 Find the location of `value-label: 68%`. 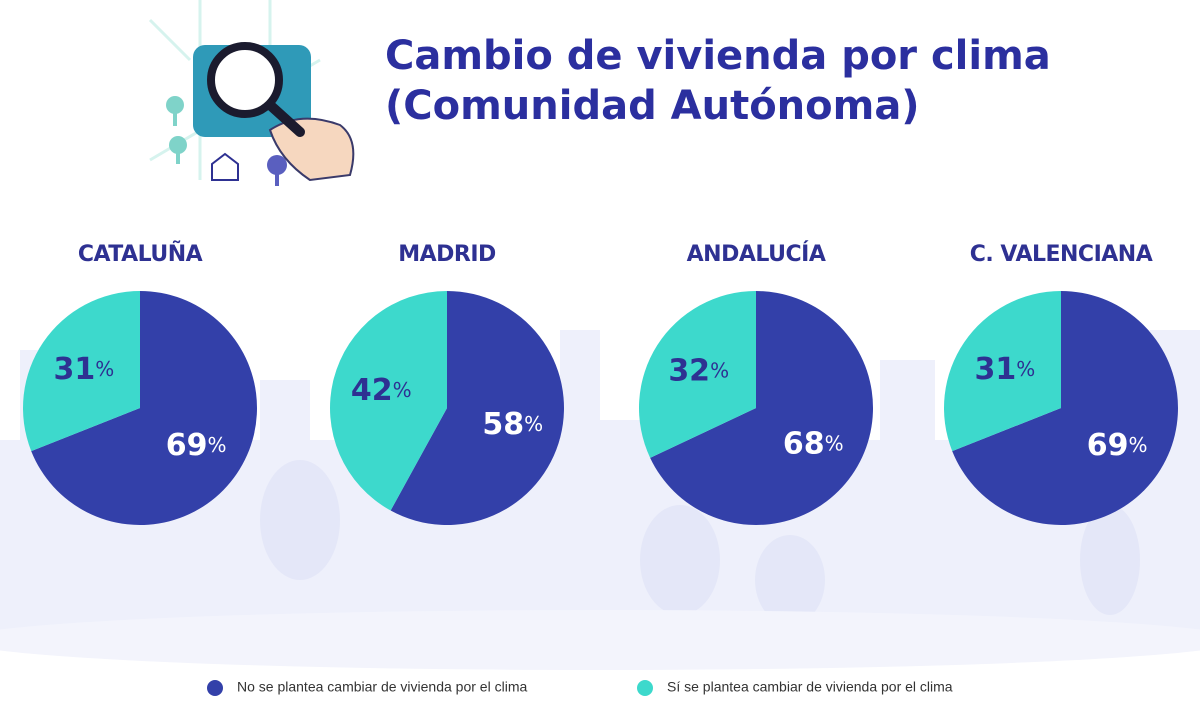

value-label: 68% is located at coordinates (813, 443).